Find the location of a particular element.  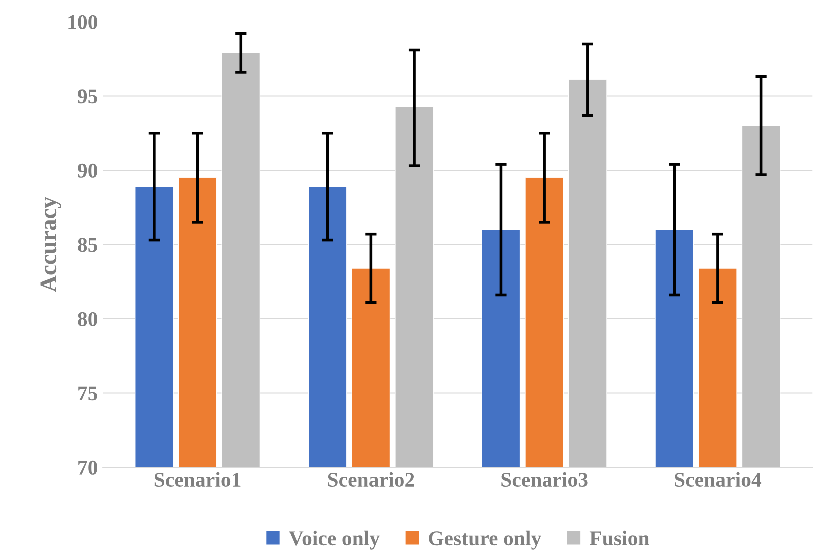

y-tick-label: 90 is located at coordinates (88, 171).